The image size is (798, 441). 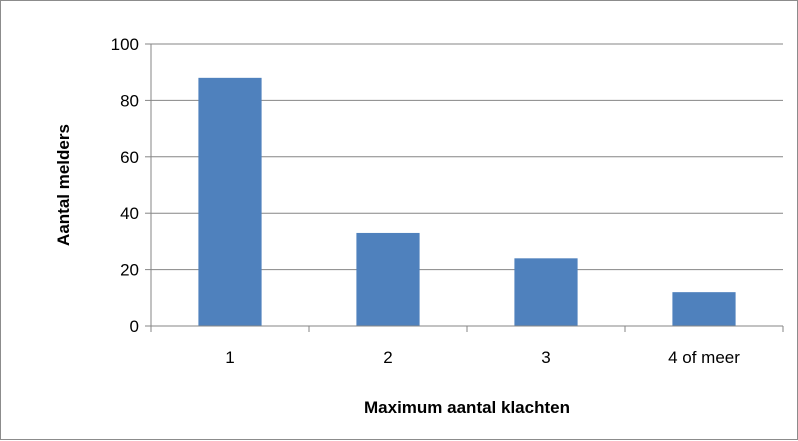 What do you see at coordinates (229, 357) in the screenshot?
I see `x-tick-label: 1` at bounding box center [229, 357].